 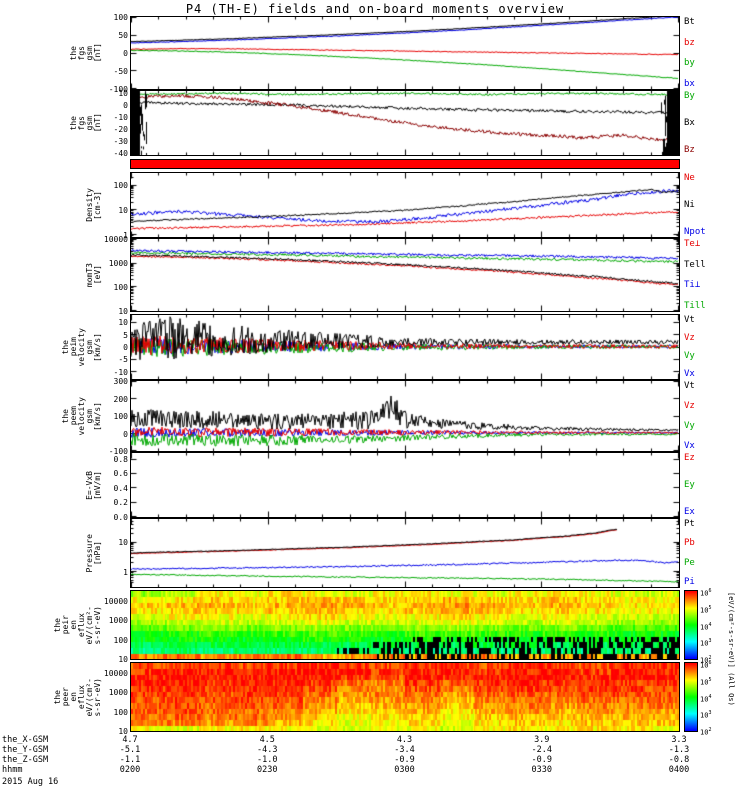 What do you see at coordinates (25, 750) in the screenshot?
I see `x-annot-row-label: the_Y-GSM` at bounding box center [25, 750].